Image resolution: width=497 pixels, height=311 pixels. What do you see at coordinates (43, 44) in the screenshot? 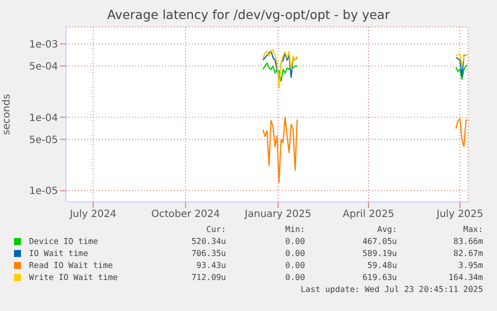
I see `y-tick-label: 1e-03` at bounding box center [43, 44].